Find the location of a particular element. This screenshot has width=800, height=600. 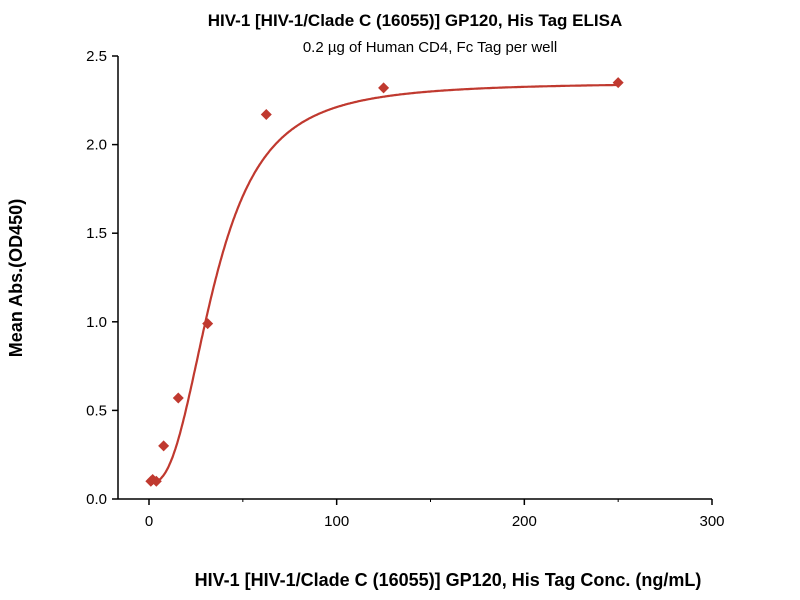

y-tick-label: 0.0 is located at coordinates (96, 499).